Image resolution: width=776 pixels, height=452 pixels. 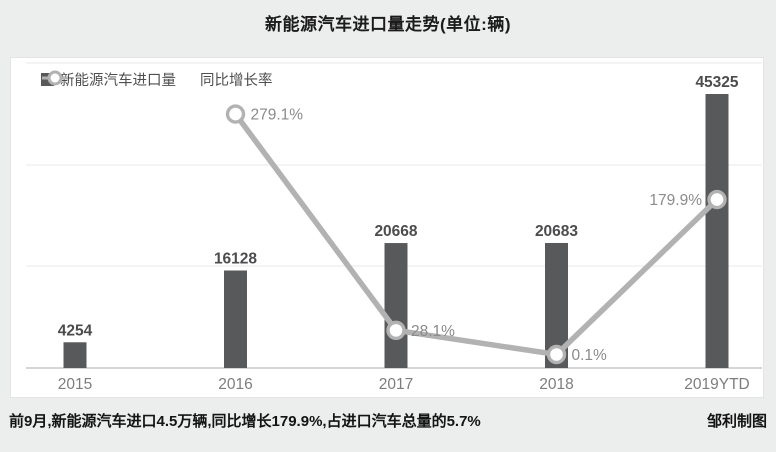 What do you see at coordinates (235, 259) in the screenshot?
I see `bar-value-label-2016: 16128` at bounding box center [235, 259].